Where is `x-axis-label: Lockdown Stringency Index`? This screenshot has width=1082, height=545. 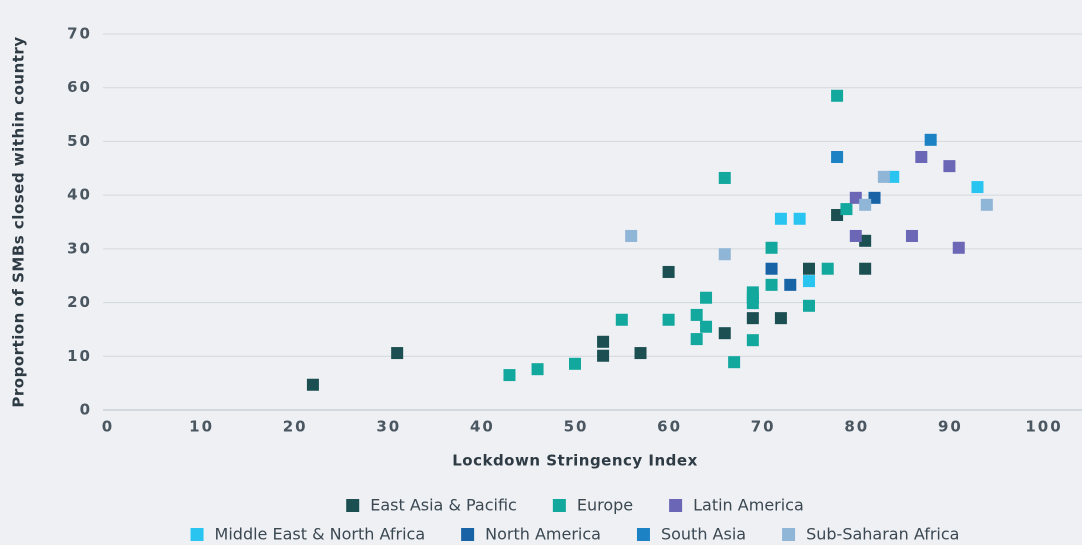
x-axis-label: Lockdown Stringency Index is located at coordinates (575, 461).